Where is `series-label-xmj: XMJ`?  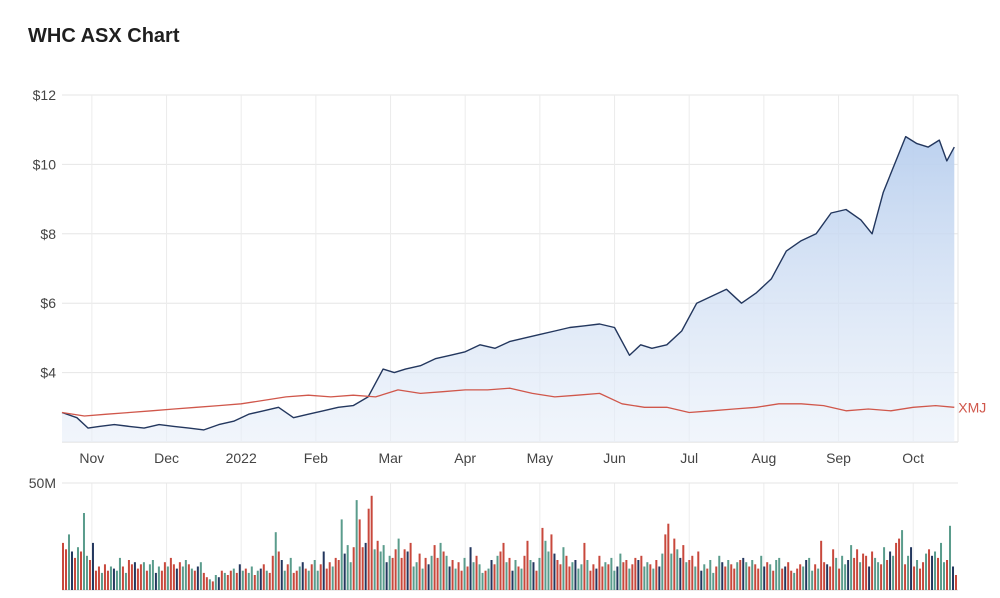 series-label-xmj: XMJ is located at coordinates (972, 407).